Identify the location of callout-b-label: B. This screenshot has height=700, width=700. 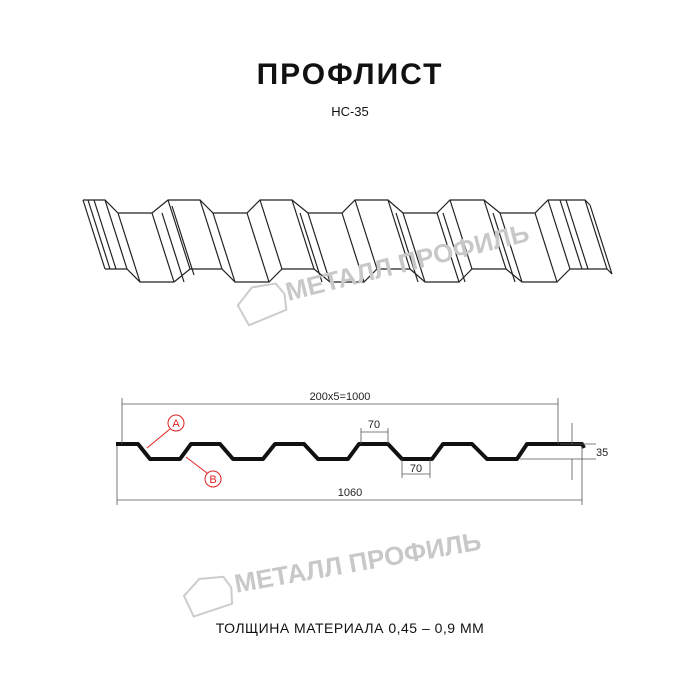
(212, 480).